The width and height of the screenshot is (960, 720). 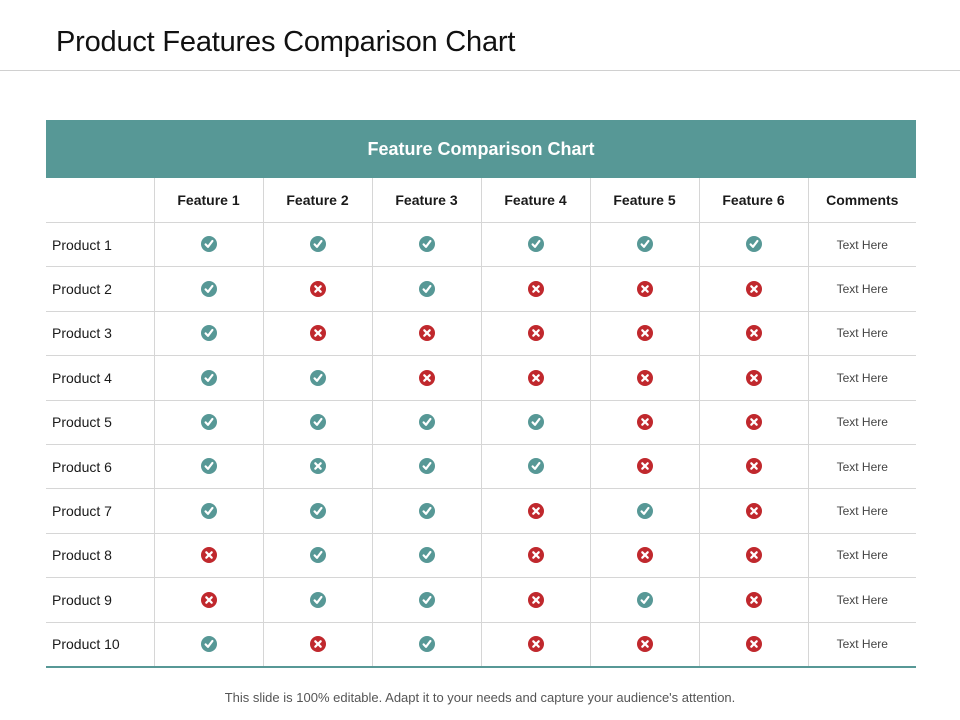 I want to click on table-row: Product 3 Text Here, so click(x=481, y=334).